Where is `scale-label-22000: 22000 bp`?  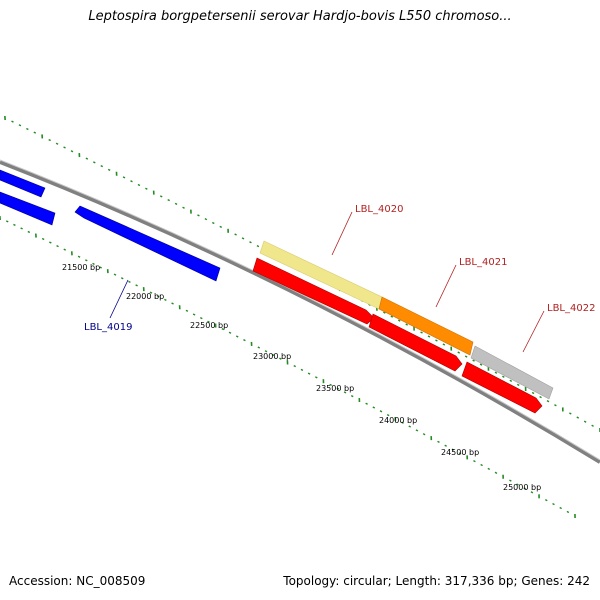 scale-label-22000: 22000 bp is located at coordinates (145, 296).